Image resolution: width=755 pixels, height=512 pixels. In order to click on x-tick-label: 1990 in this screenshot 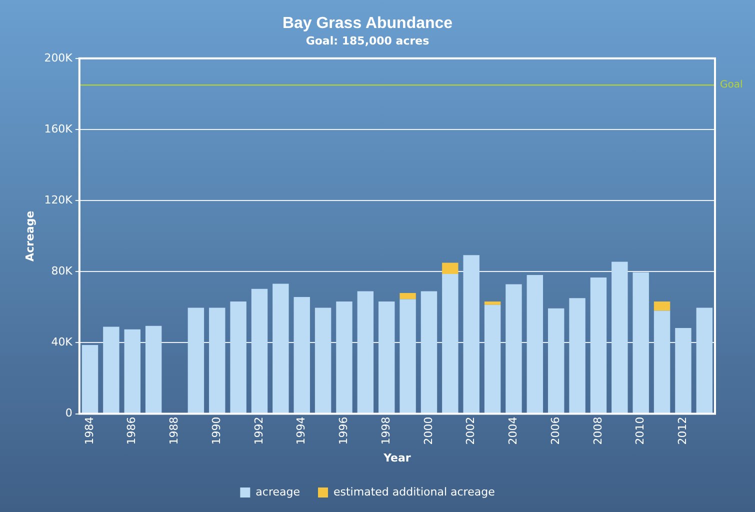, I will do `click(216, 430)`.